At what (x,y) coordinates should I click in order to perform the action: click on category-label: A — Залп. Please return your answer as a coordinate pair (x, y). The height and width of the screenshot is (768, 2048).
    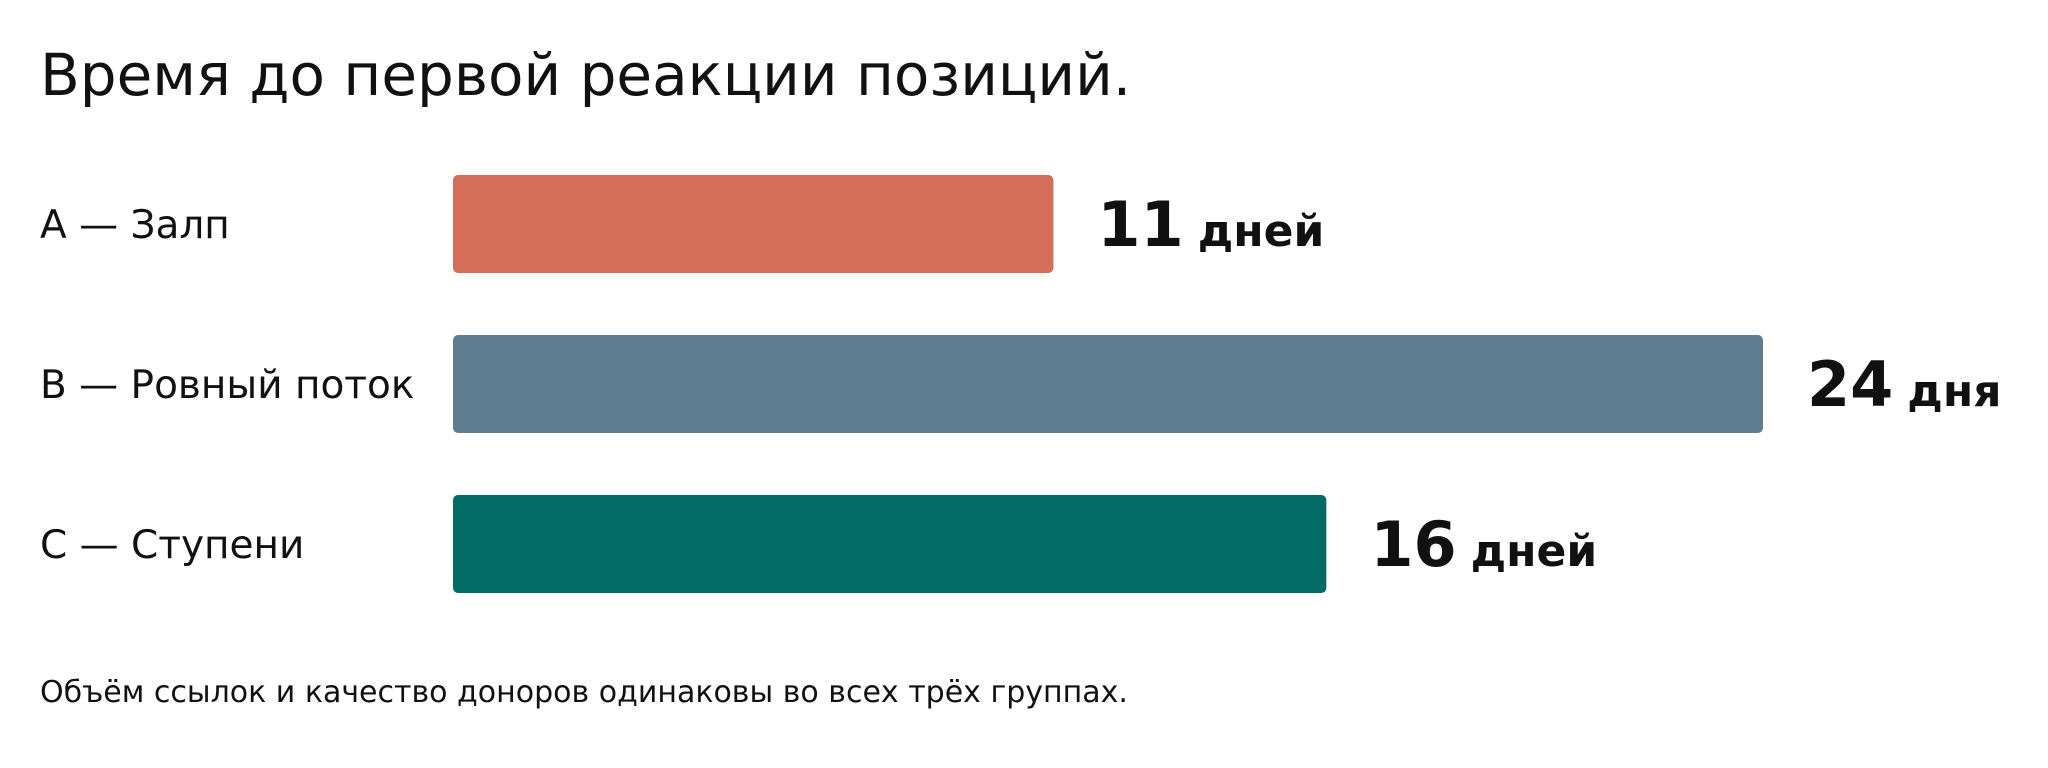
    Looking at the image, I should click on (135, 225).